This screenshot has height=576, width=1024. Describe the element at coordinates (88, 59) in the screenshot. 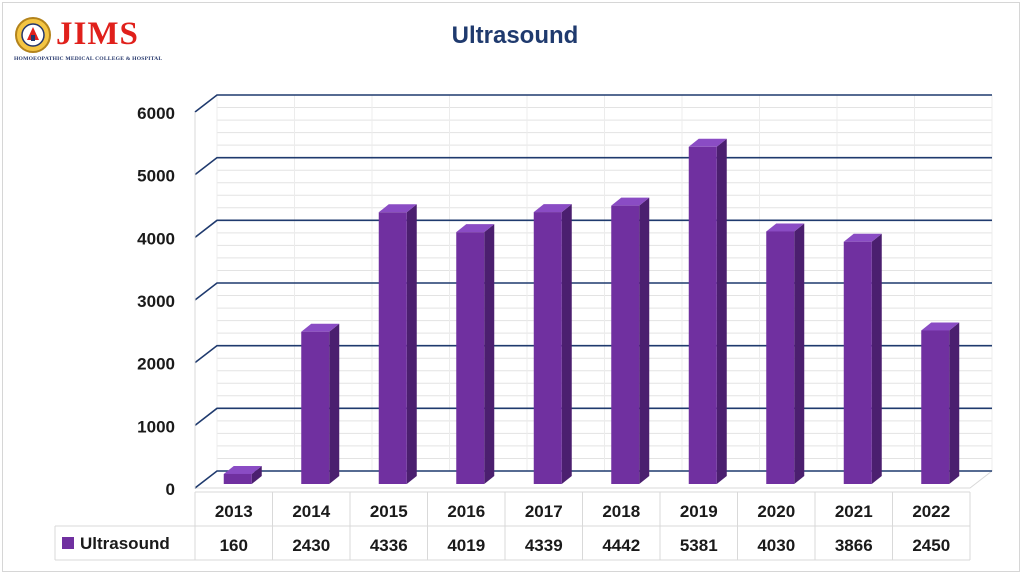

I see `logo-subtitle: HOMOEOPATHIC MEDICAL COLLEGE & HOSPITAL` at that location.